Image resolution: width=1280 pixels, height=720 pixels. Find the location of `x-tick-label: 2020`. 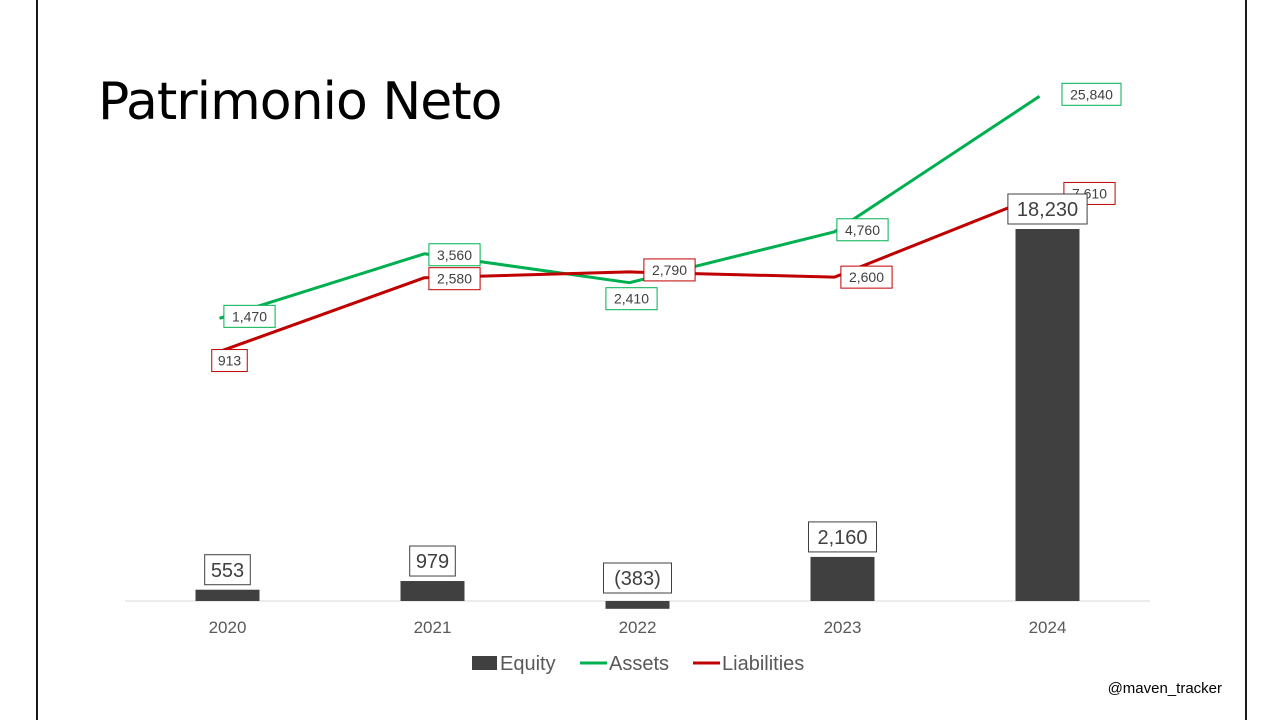

x-tick-label: 2020 is located at coordinates (228, 627).